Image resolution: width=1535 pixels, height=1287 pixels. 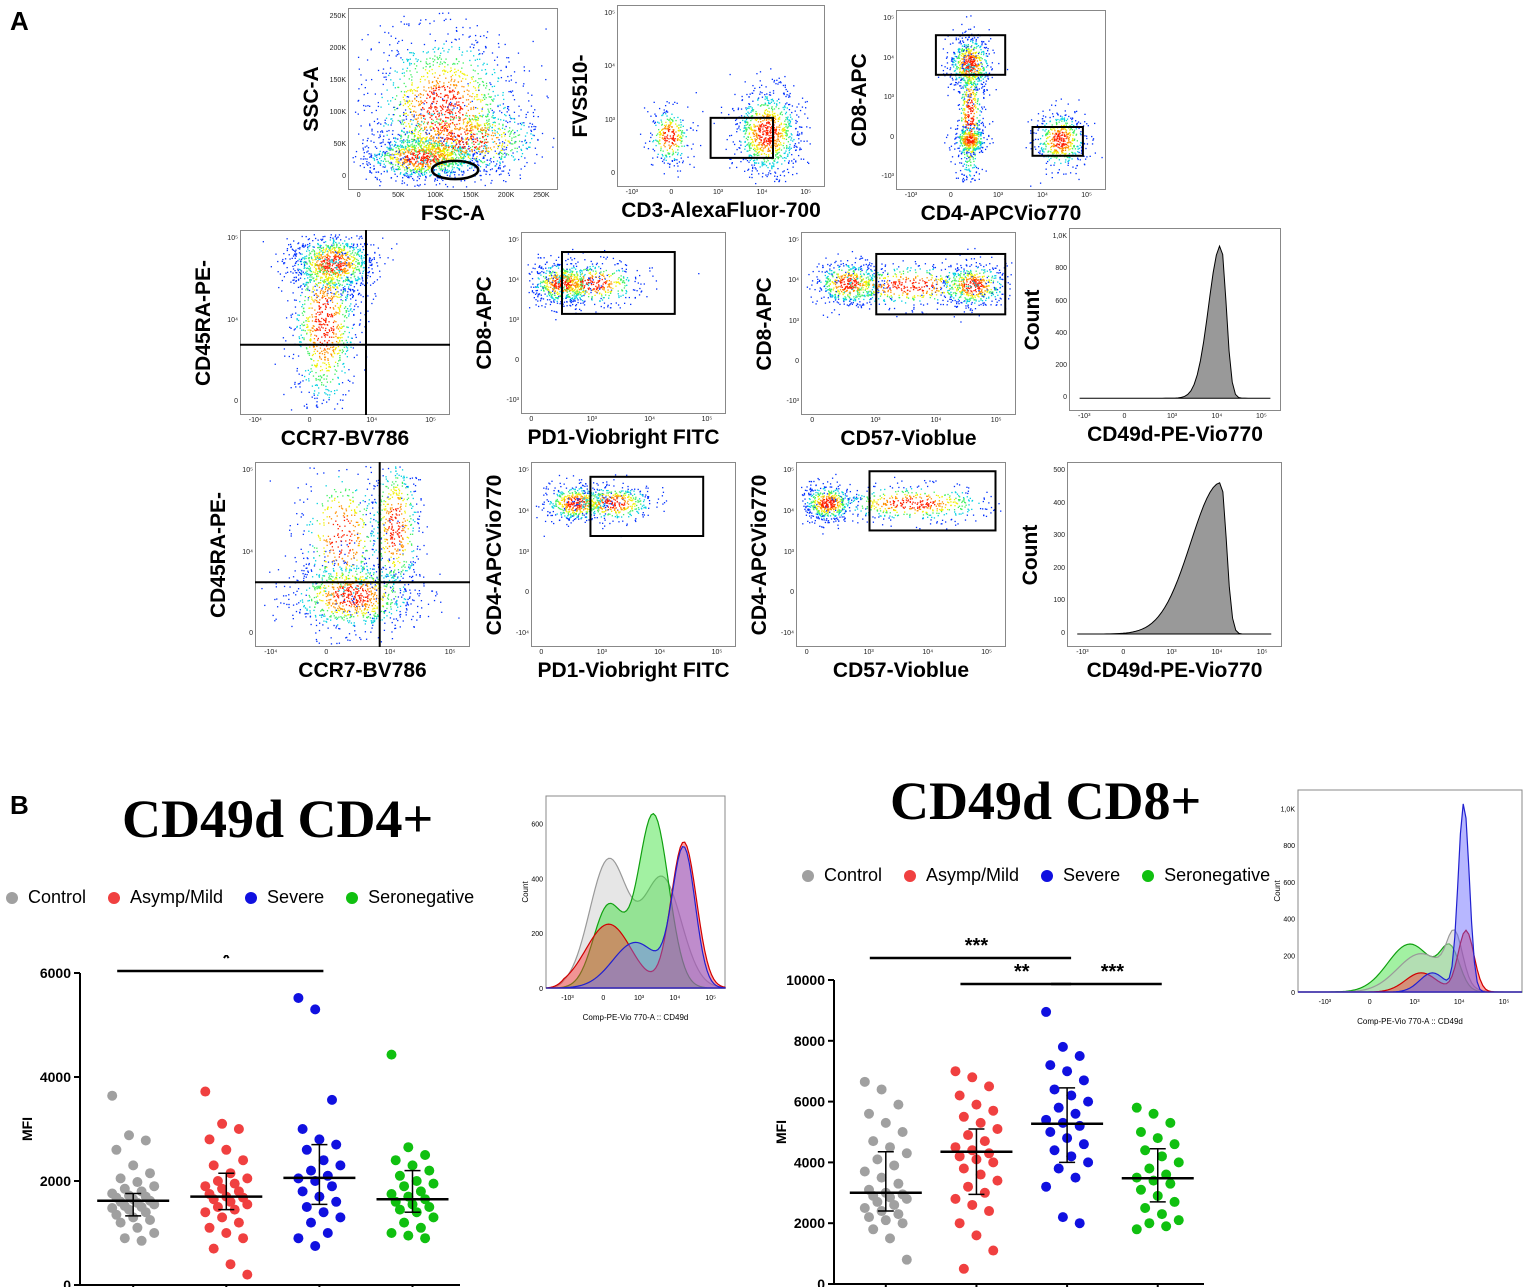 What do you see at coordinates (470, 195) in the screenshot?
I see `x-tick-label: 150K` at bounding box center [470, 195].